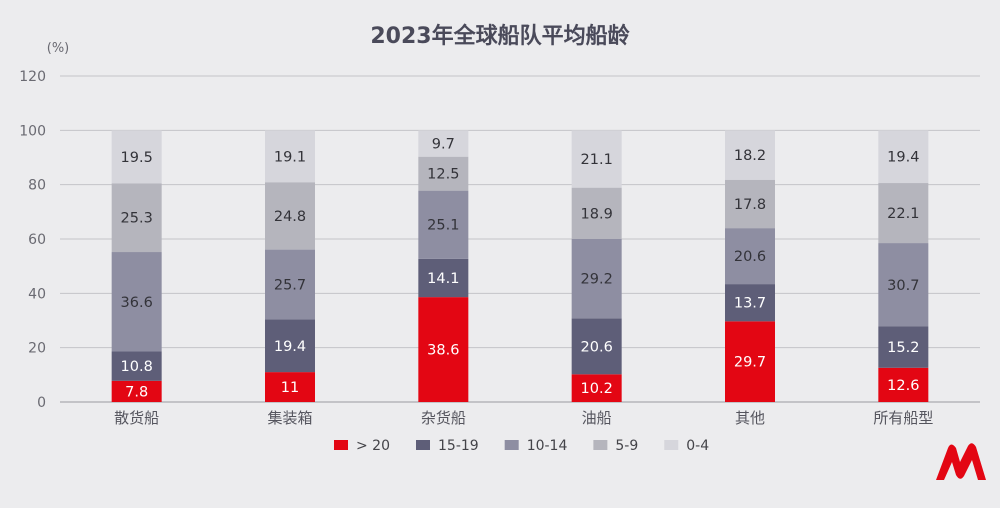 The width and height of the screenshot is (1000, 508). I want to click on data-label: 19.1, so click(290, 157).